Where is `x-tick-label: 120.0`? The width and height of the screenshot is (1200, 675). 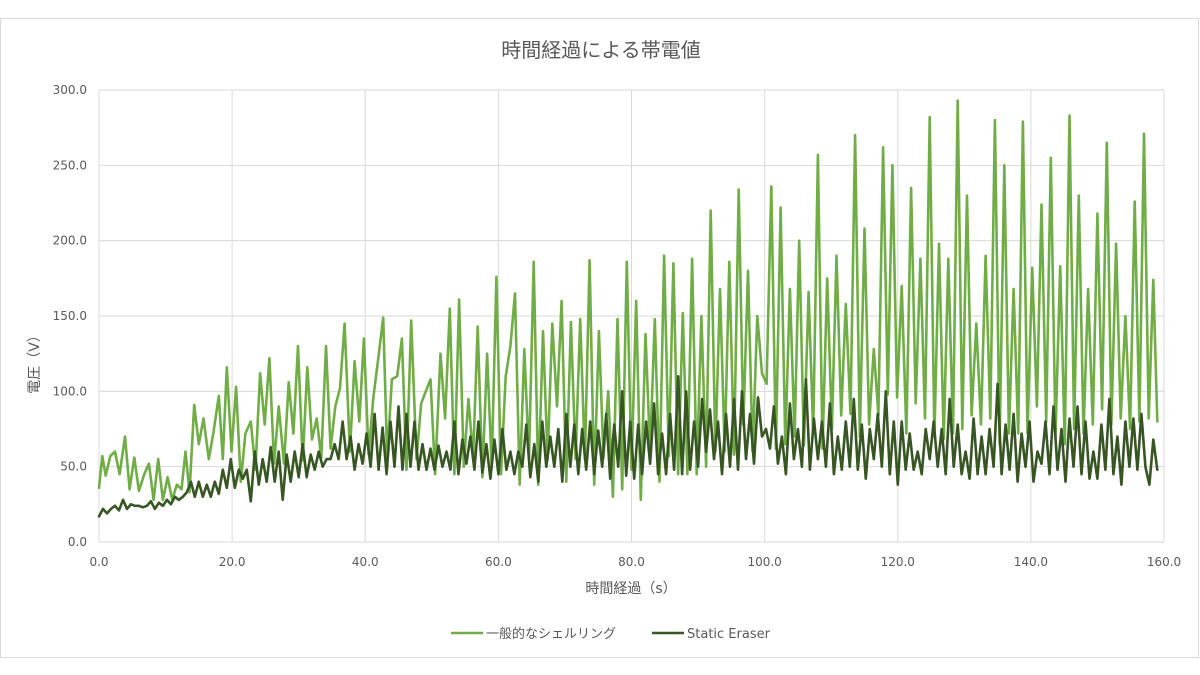
x-tick-label: 120.0 is located at coordinates (898, 562).